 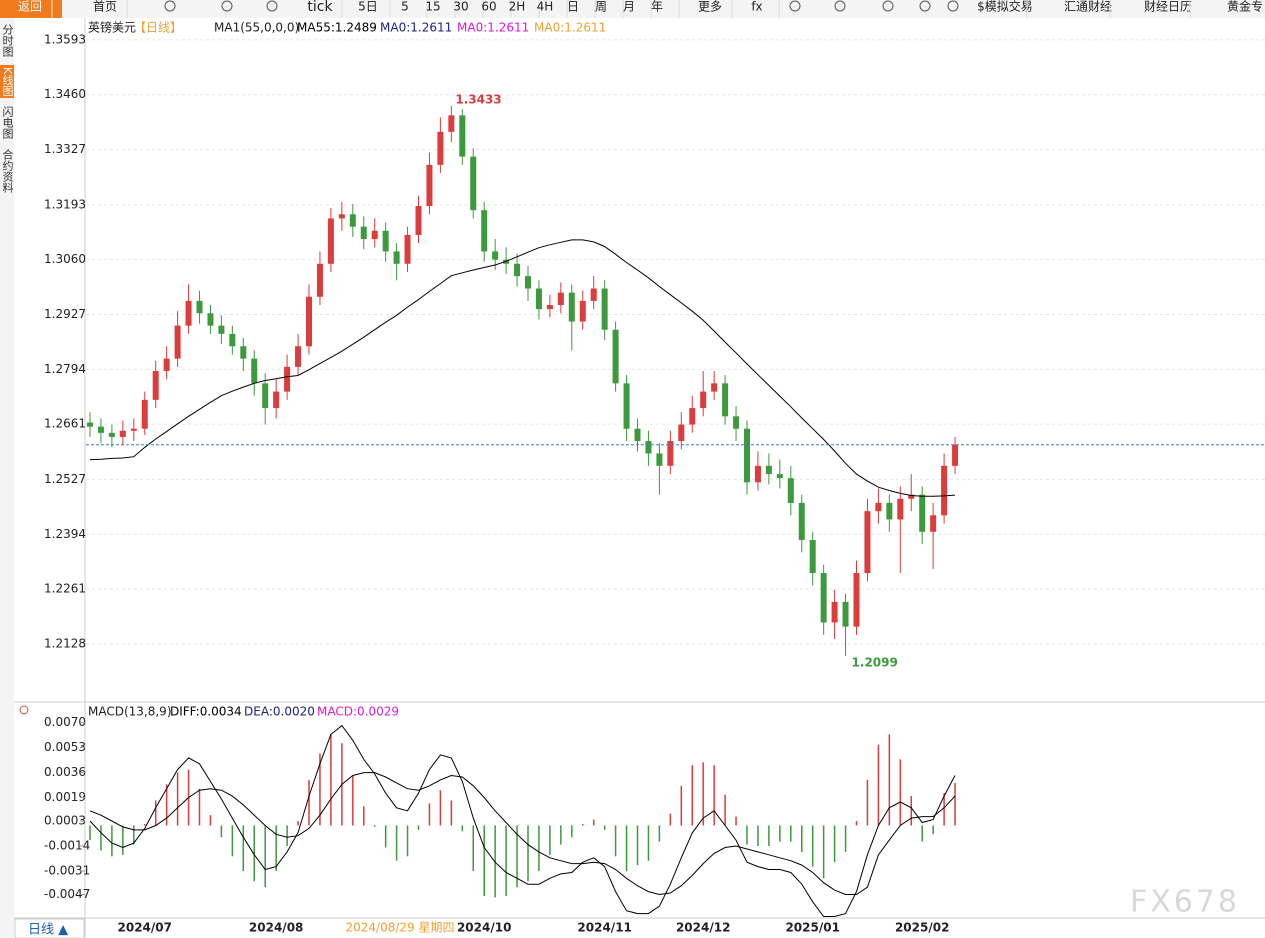 What do you see at coordinates (358, 712) in the screenshot?
I see `legend-entry: MACD:0.0029` at bounding box center [358, 712].